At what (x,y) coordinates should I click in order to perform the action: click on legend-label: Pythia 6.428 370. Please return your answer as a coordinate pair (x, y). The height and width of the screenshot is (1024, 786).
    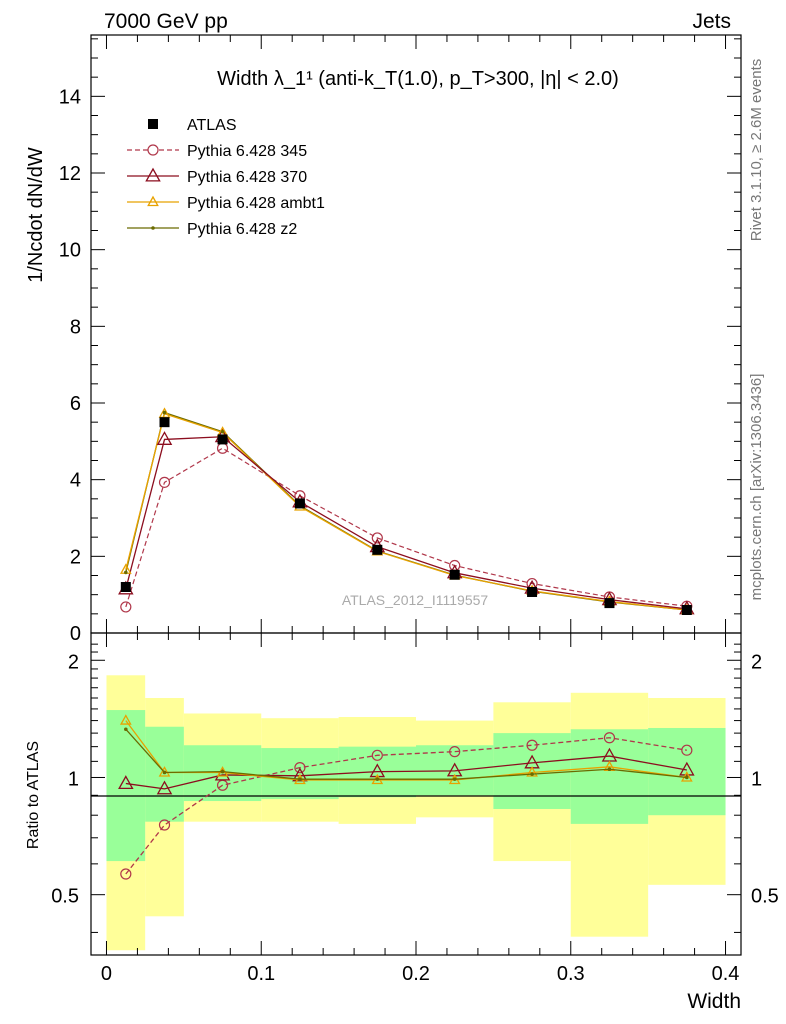
    Looking at the image, I should click on (247, 177).